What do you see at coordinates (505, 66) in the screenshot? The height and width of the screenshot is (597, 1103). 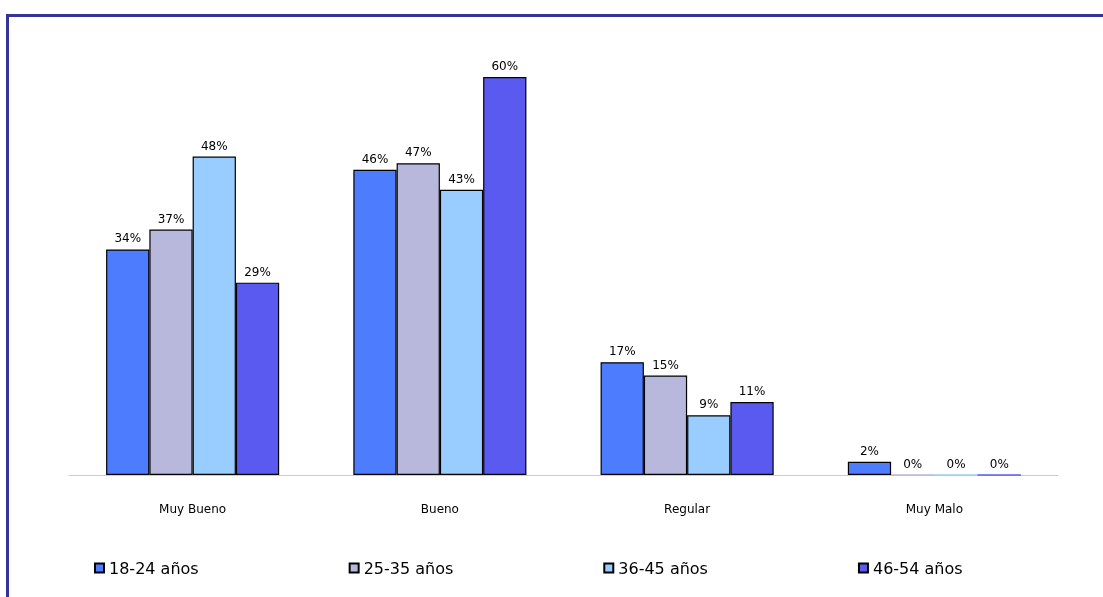 I see `data-label: 60%` at bounding box center [505, 66].